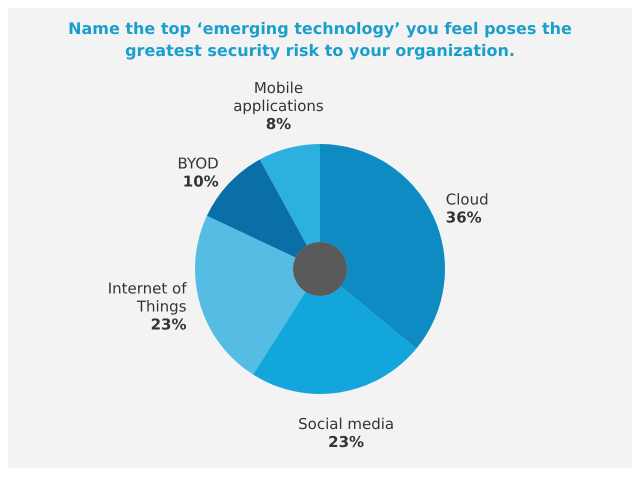 The height and width of the screenshot is (480, 640). Describe the element at coordinates (464, 217) in the screenshot. I see `data-label: 36%` at that location.